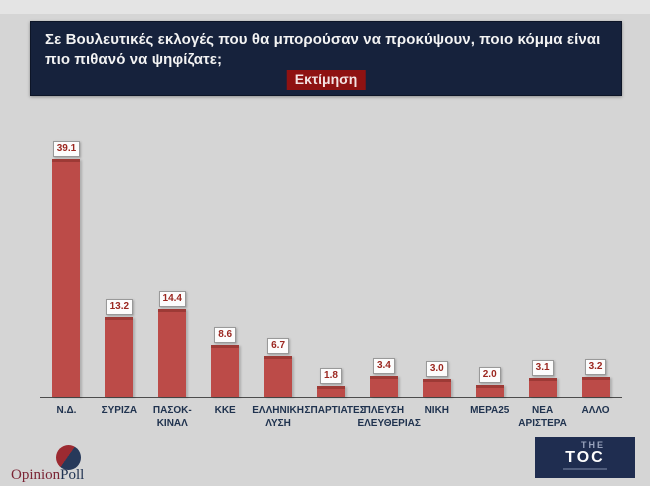 The image size is (650, 486). I want to click on bar-value-label: 6.7, so click(278, 346).